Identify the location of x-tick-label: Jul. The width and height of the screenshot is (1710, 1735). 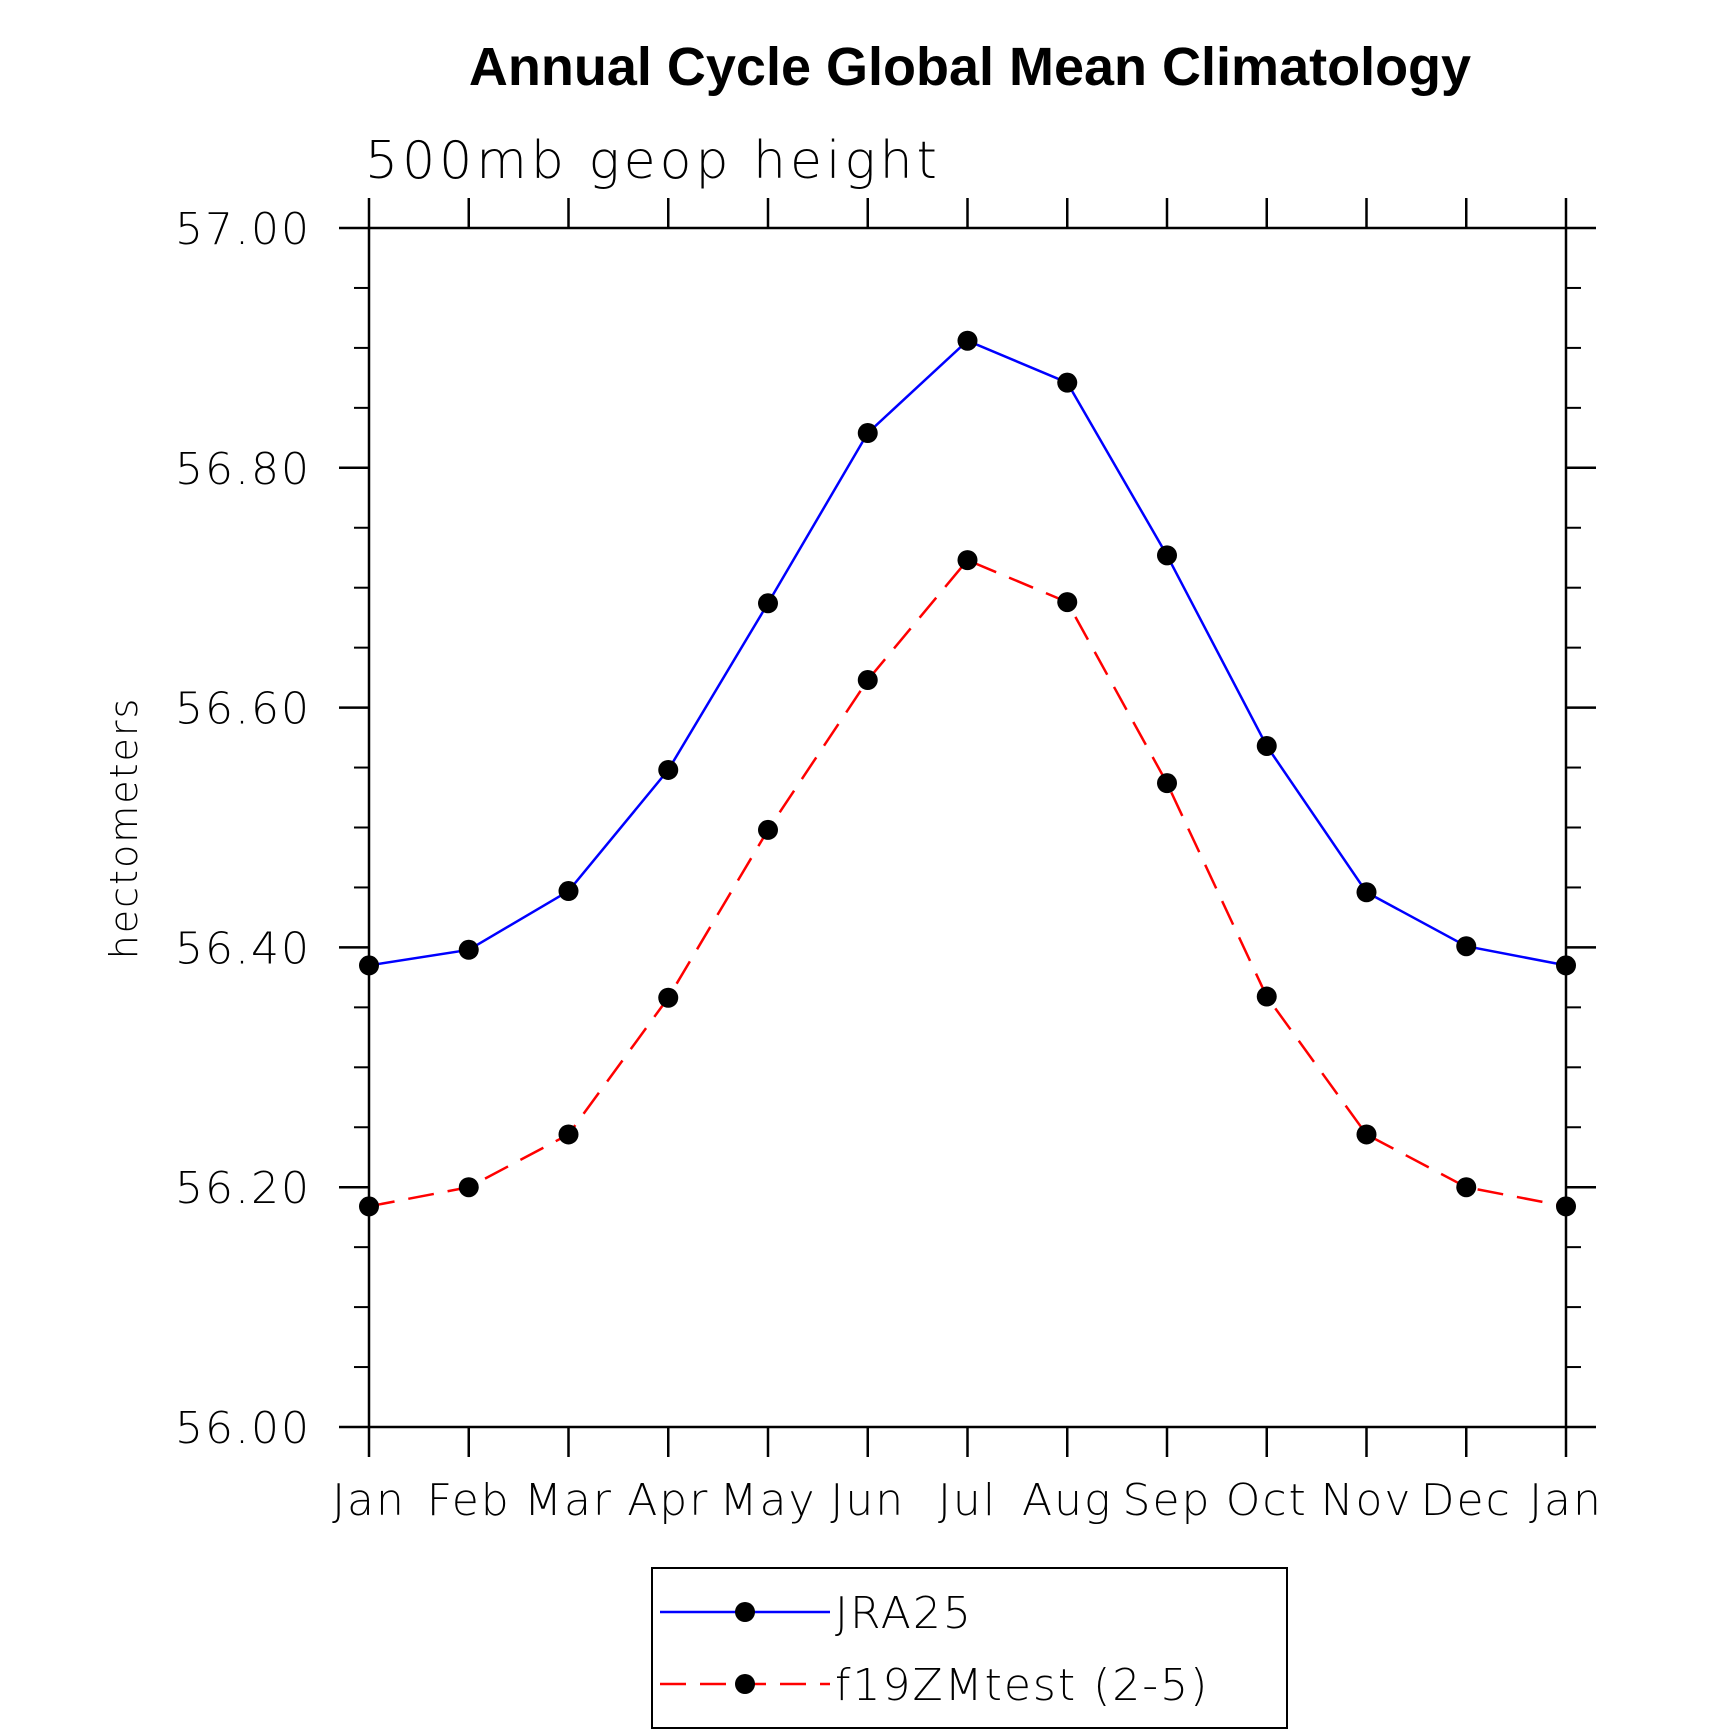
(967, 1500).